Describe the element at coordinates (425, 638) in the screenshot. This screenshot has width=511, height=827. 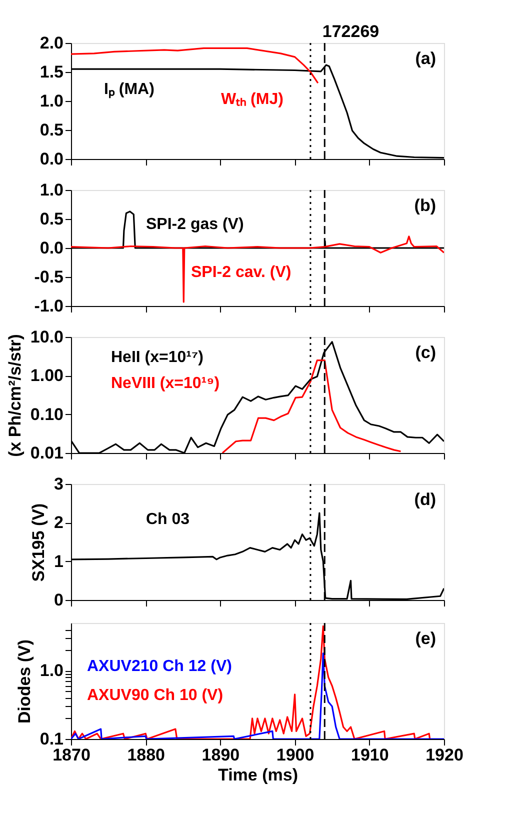
I see `annotation: (e)` at that location.